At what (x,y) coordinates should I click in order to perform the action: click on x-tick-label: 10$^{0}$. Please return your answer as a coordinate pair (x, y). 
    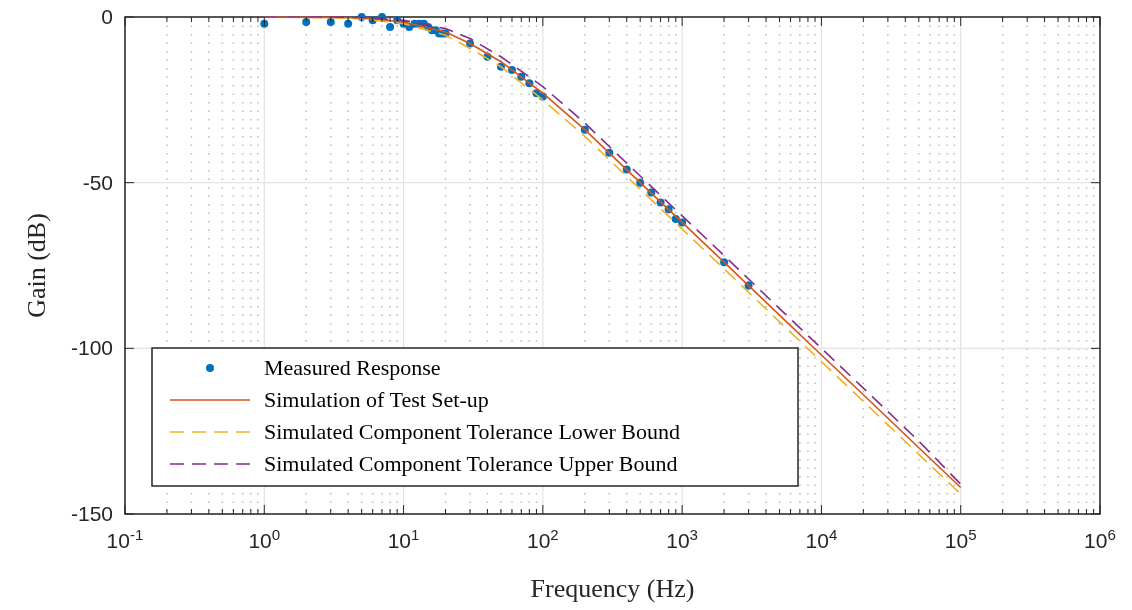
    Looking at the image, I should click on (264, 538).